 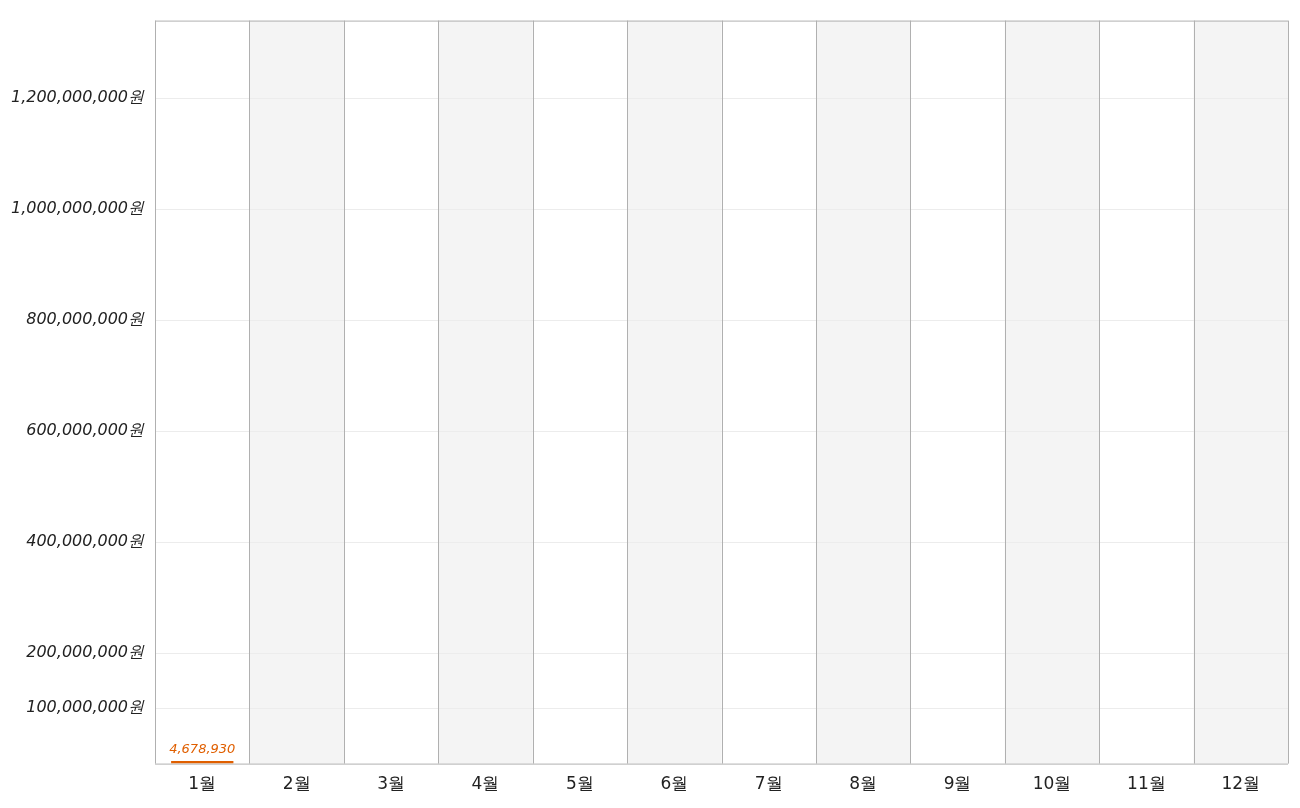 What do you see at coordinates (1241, 783) in the screenshot?
I see `x-tick-label: 12월` at bounding box center [1241, 783].